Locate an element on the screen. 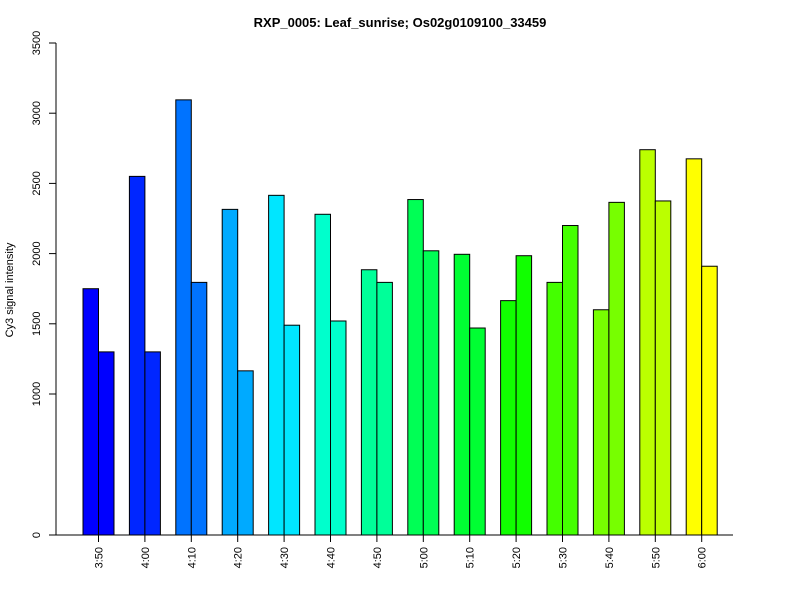 This screenshot has height=600, width=800. y-axis: 0 1000 1500 2000 2500 3000 3500 is located at coordinates (44, 284).